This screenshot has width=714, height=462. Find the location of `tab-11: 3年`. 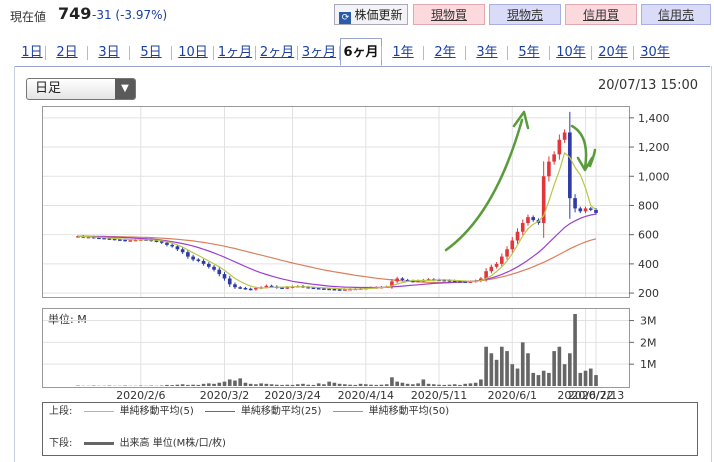

tab-11: 3年 is located at coordinates (487, 52).